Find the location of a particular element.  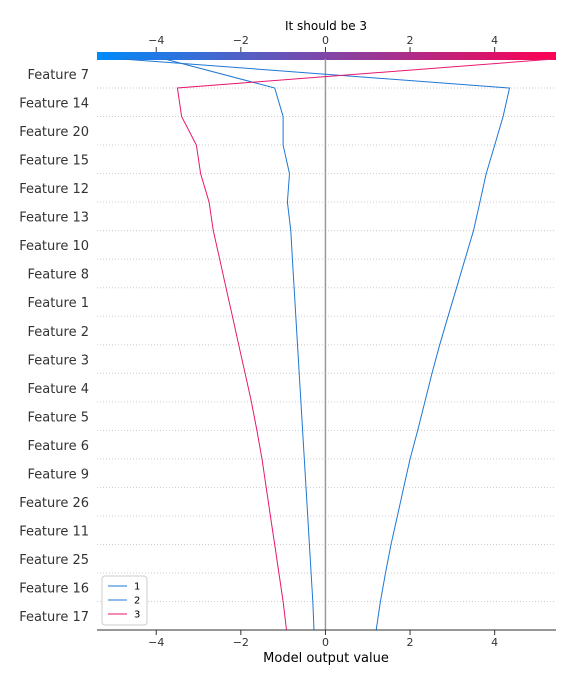

feature-label: Feature 8 is located at coordinates (58, 275).